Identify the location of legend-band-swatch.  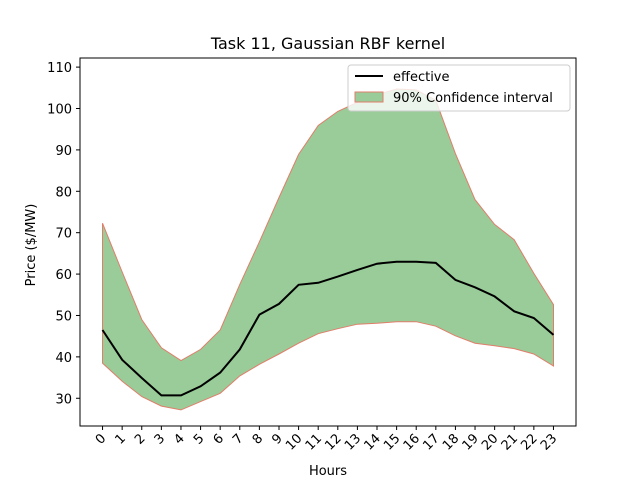
(369, 97).